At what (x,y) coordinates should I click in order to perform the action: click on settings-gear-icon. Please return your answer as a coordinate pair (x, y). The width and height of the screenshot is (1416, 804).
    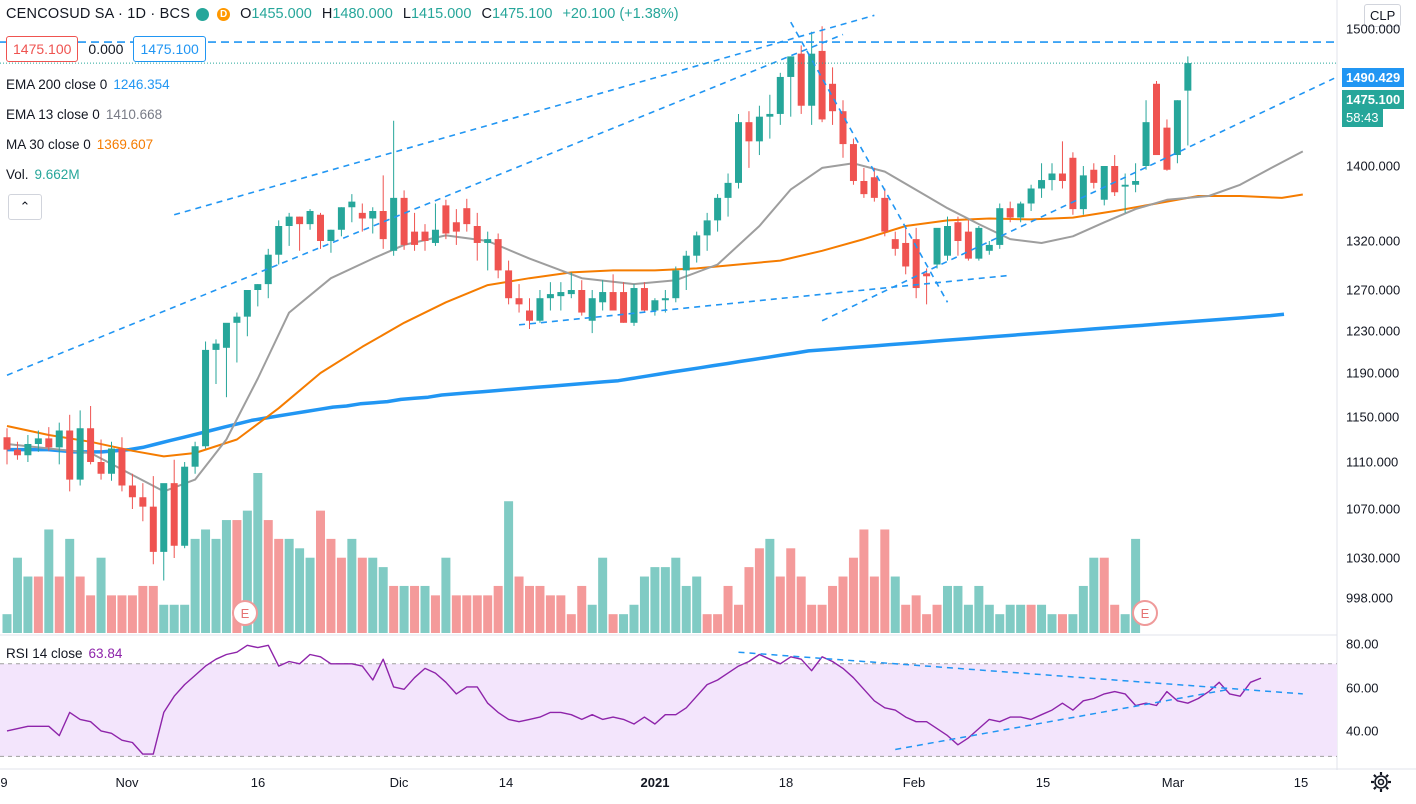
    Looking at the image, I should click on (1381, 782).